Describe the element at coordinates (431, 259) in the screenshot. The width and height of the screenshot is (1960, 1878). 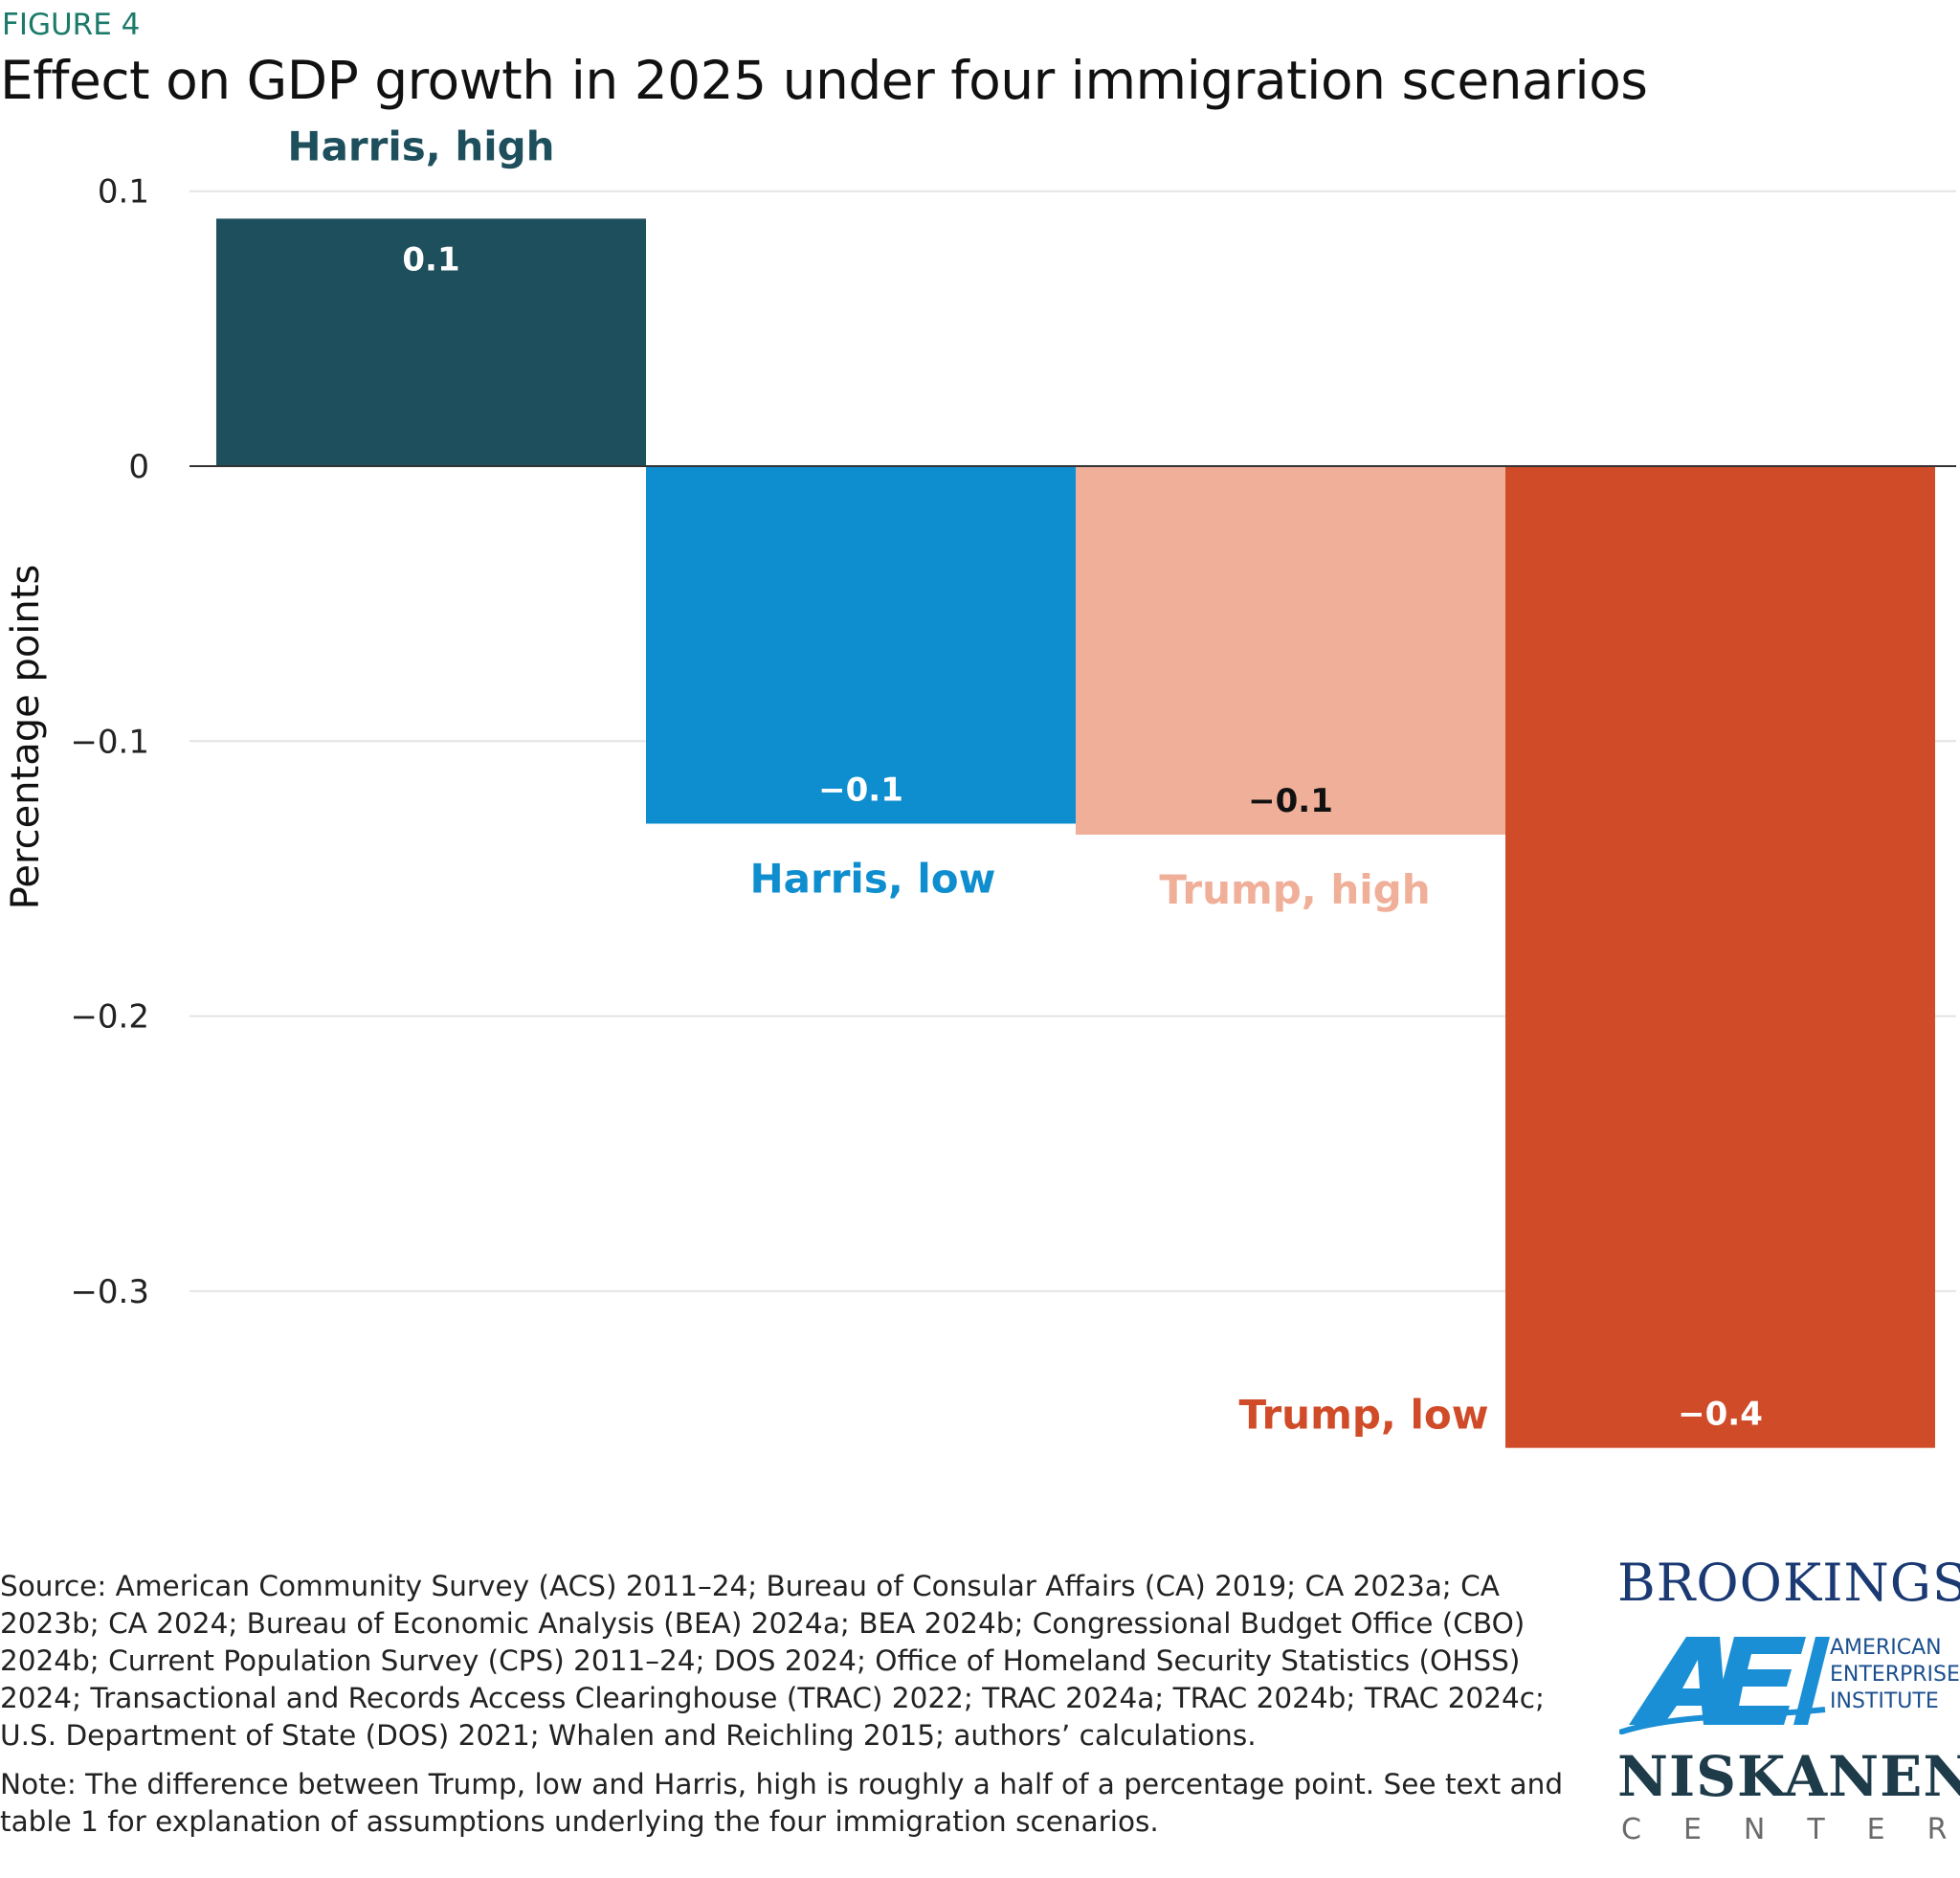
I see `value-label-0: 0.1` at that location.